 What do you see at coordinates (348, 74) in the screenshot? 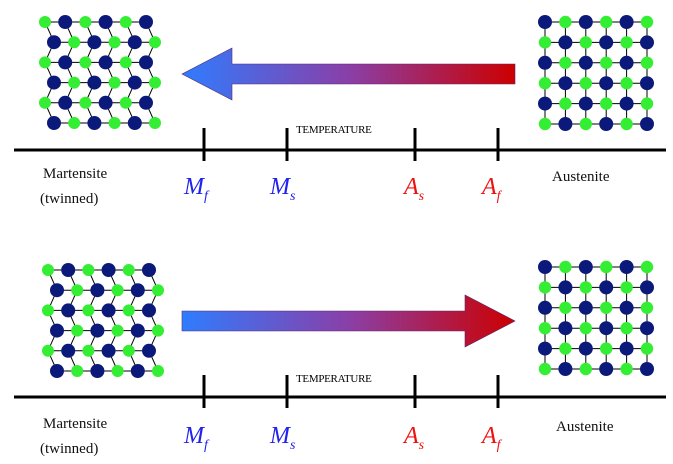
I see `cooling-arrow` at bounding box center [348, 74].